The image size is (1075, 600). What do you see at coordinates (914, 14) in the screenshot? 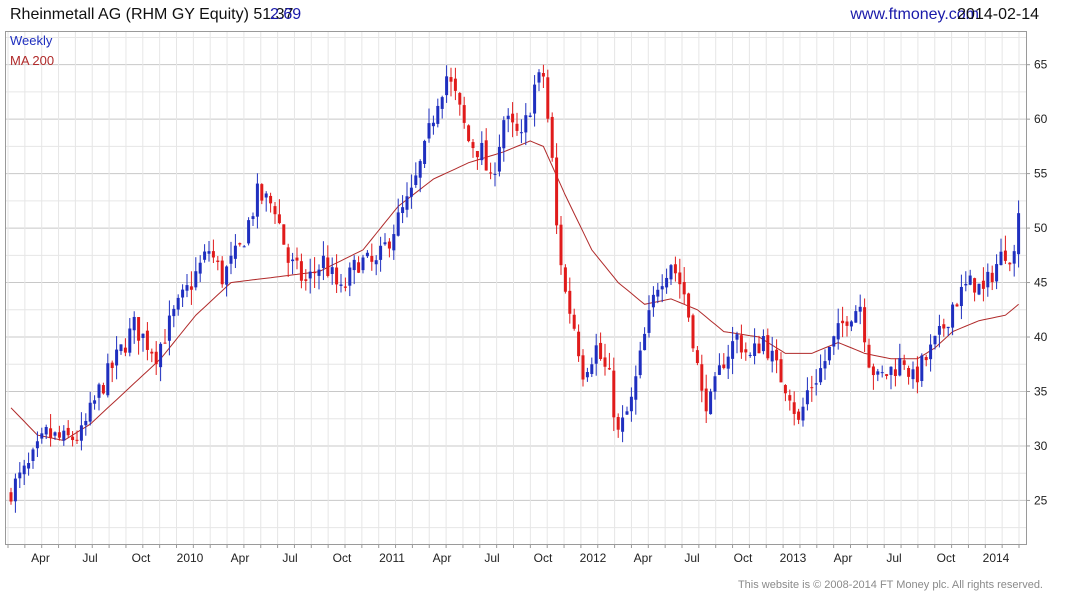
I see `site-link: www.ftmoney.com` at bounding box center [914, 14].